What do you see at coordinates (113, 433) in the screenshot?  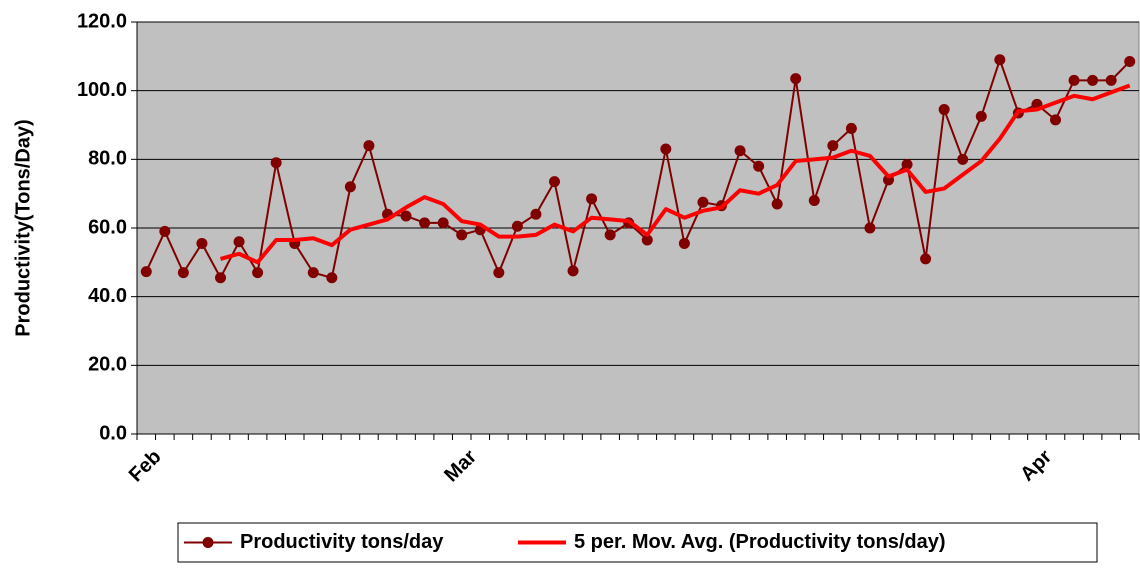 I see `y-tick-label: 0.0` at bounding box center [113, 433].